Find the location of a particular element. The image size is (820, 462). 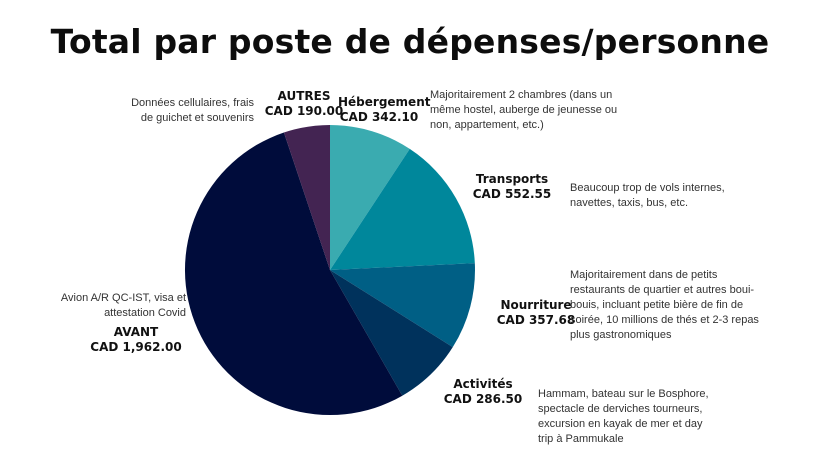

slice-label-nourriture: Nourriture CAD 357.68 is located at coordinates (536, 313).